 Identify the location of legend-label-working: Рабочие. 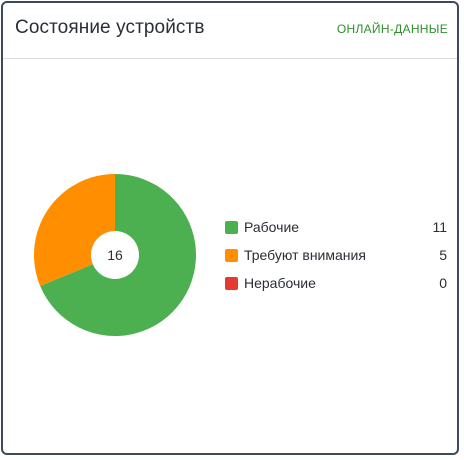
(272, 227).